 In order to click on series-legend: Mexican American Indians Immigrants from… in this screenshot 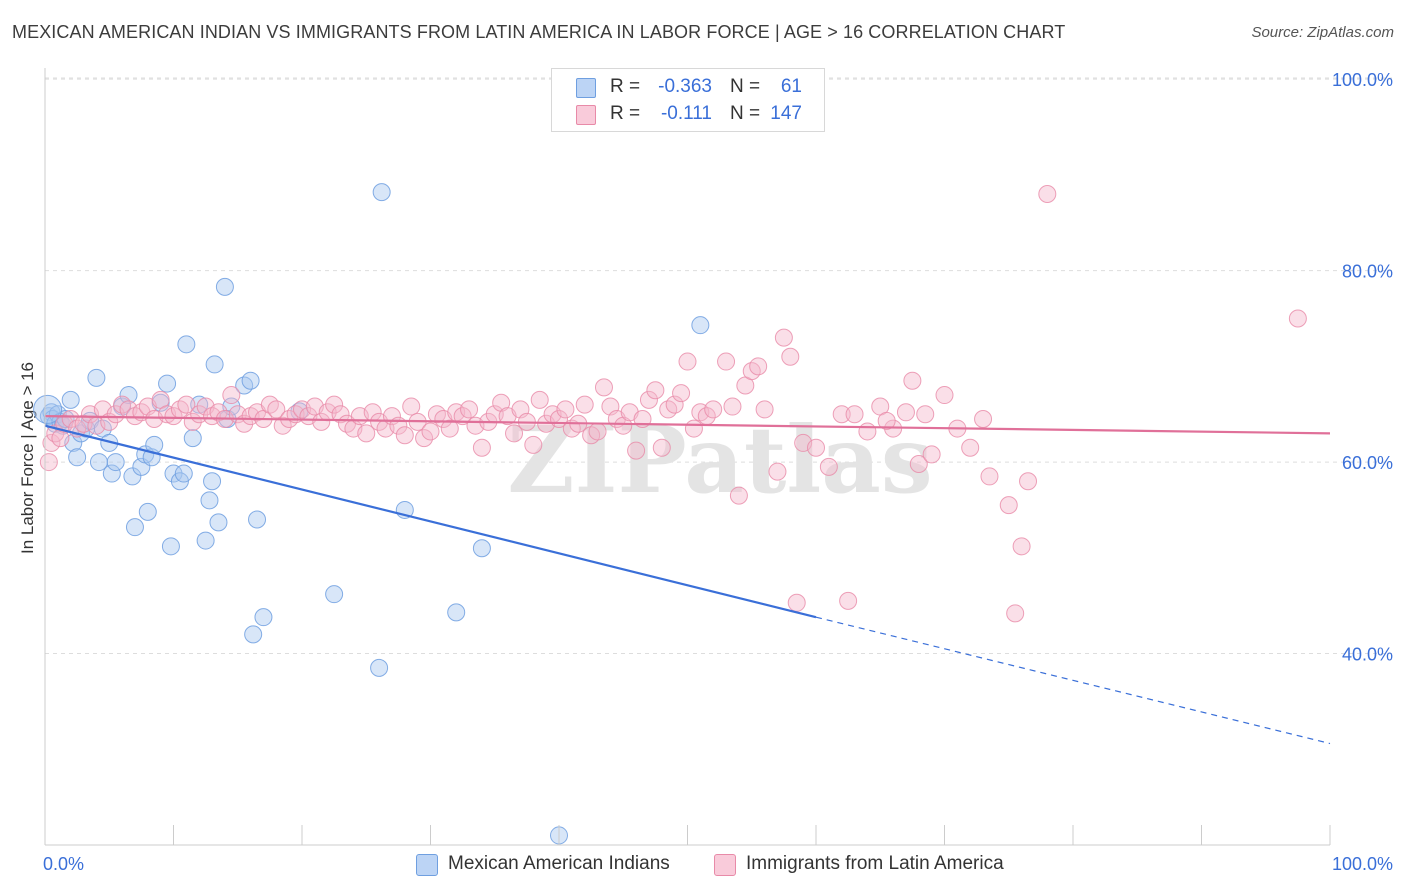, I will do `click(703, 865)`.